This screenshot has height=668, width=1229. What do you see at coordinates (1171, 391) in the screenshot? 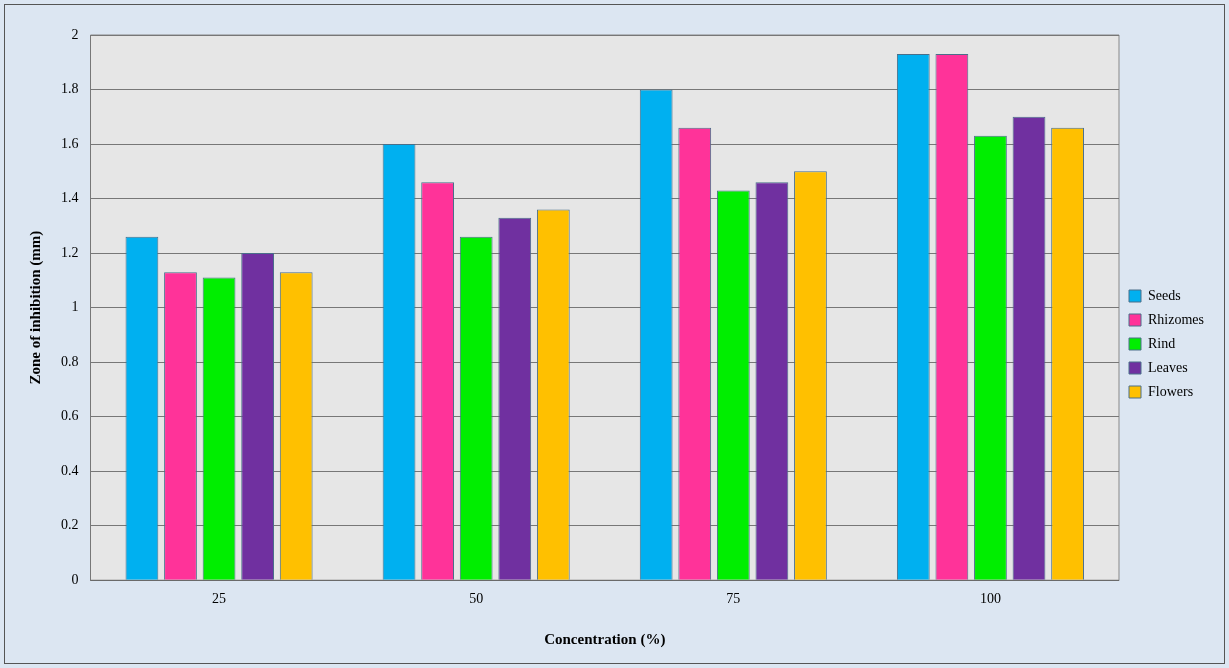
I see `legend-label: Flowers` at bounding box center [1171, 391].